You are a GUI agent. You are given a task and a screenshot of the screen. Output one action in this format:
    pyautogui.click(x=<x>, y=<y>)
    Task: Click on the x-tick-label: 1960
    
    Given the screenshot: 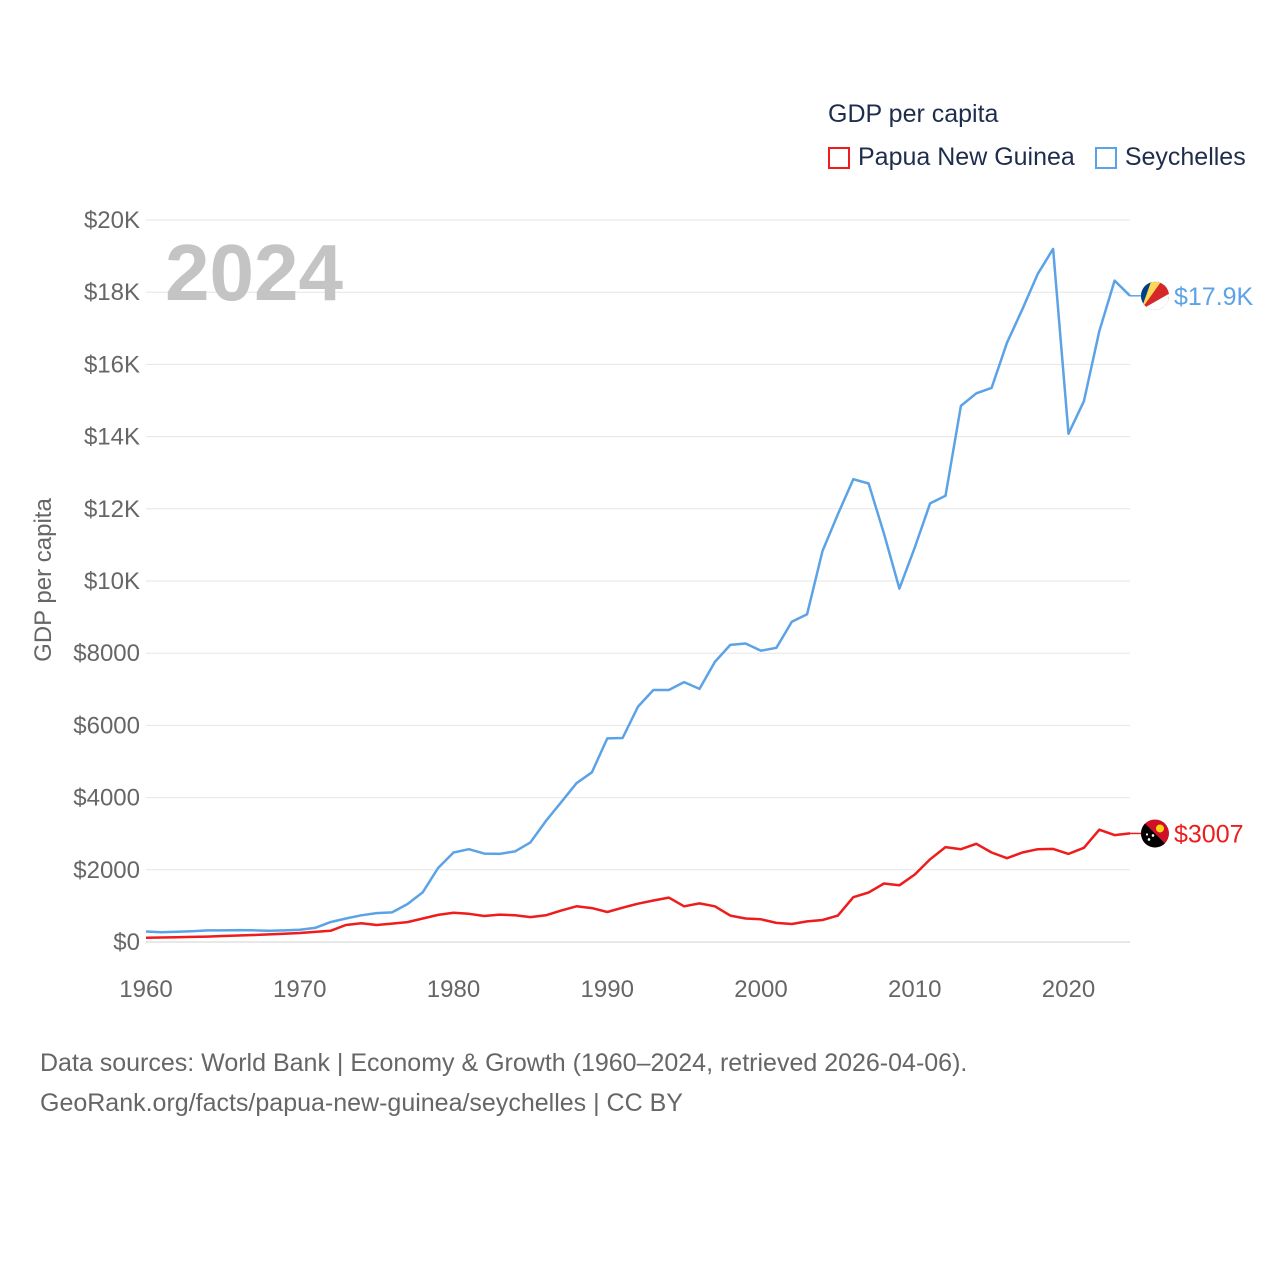 What is the action you would take?
    pyautogui.click(x=145, y=989)
    